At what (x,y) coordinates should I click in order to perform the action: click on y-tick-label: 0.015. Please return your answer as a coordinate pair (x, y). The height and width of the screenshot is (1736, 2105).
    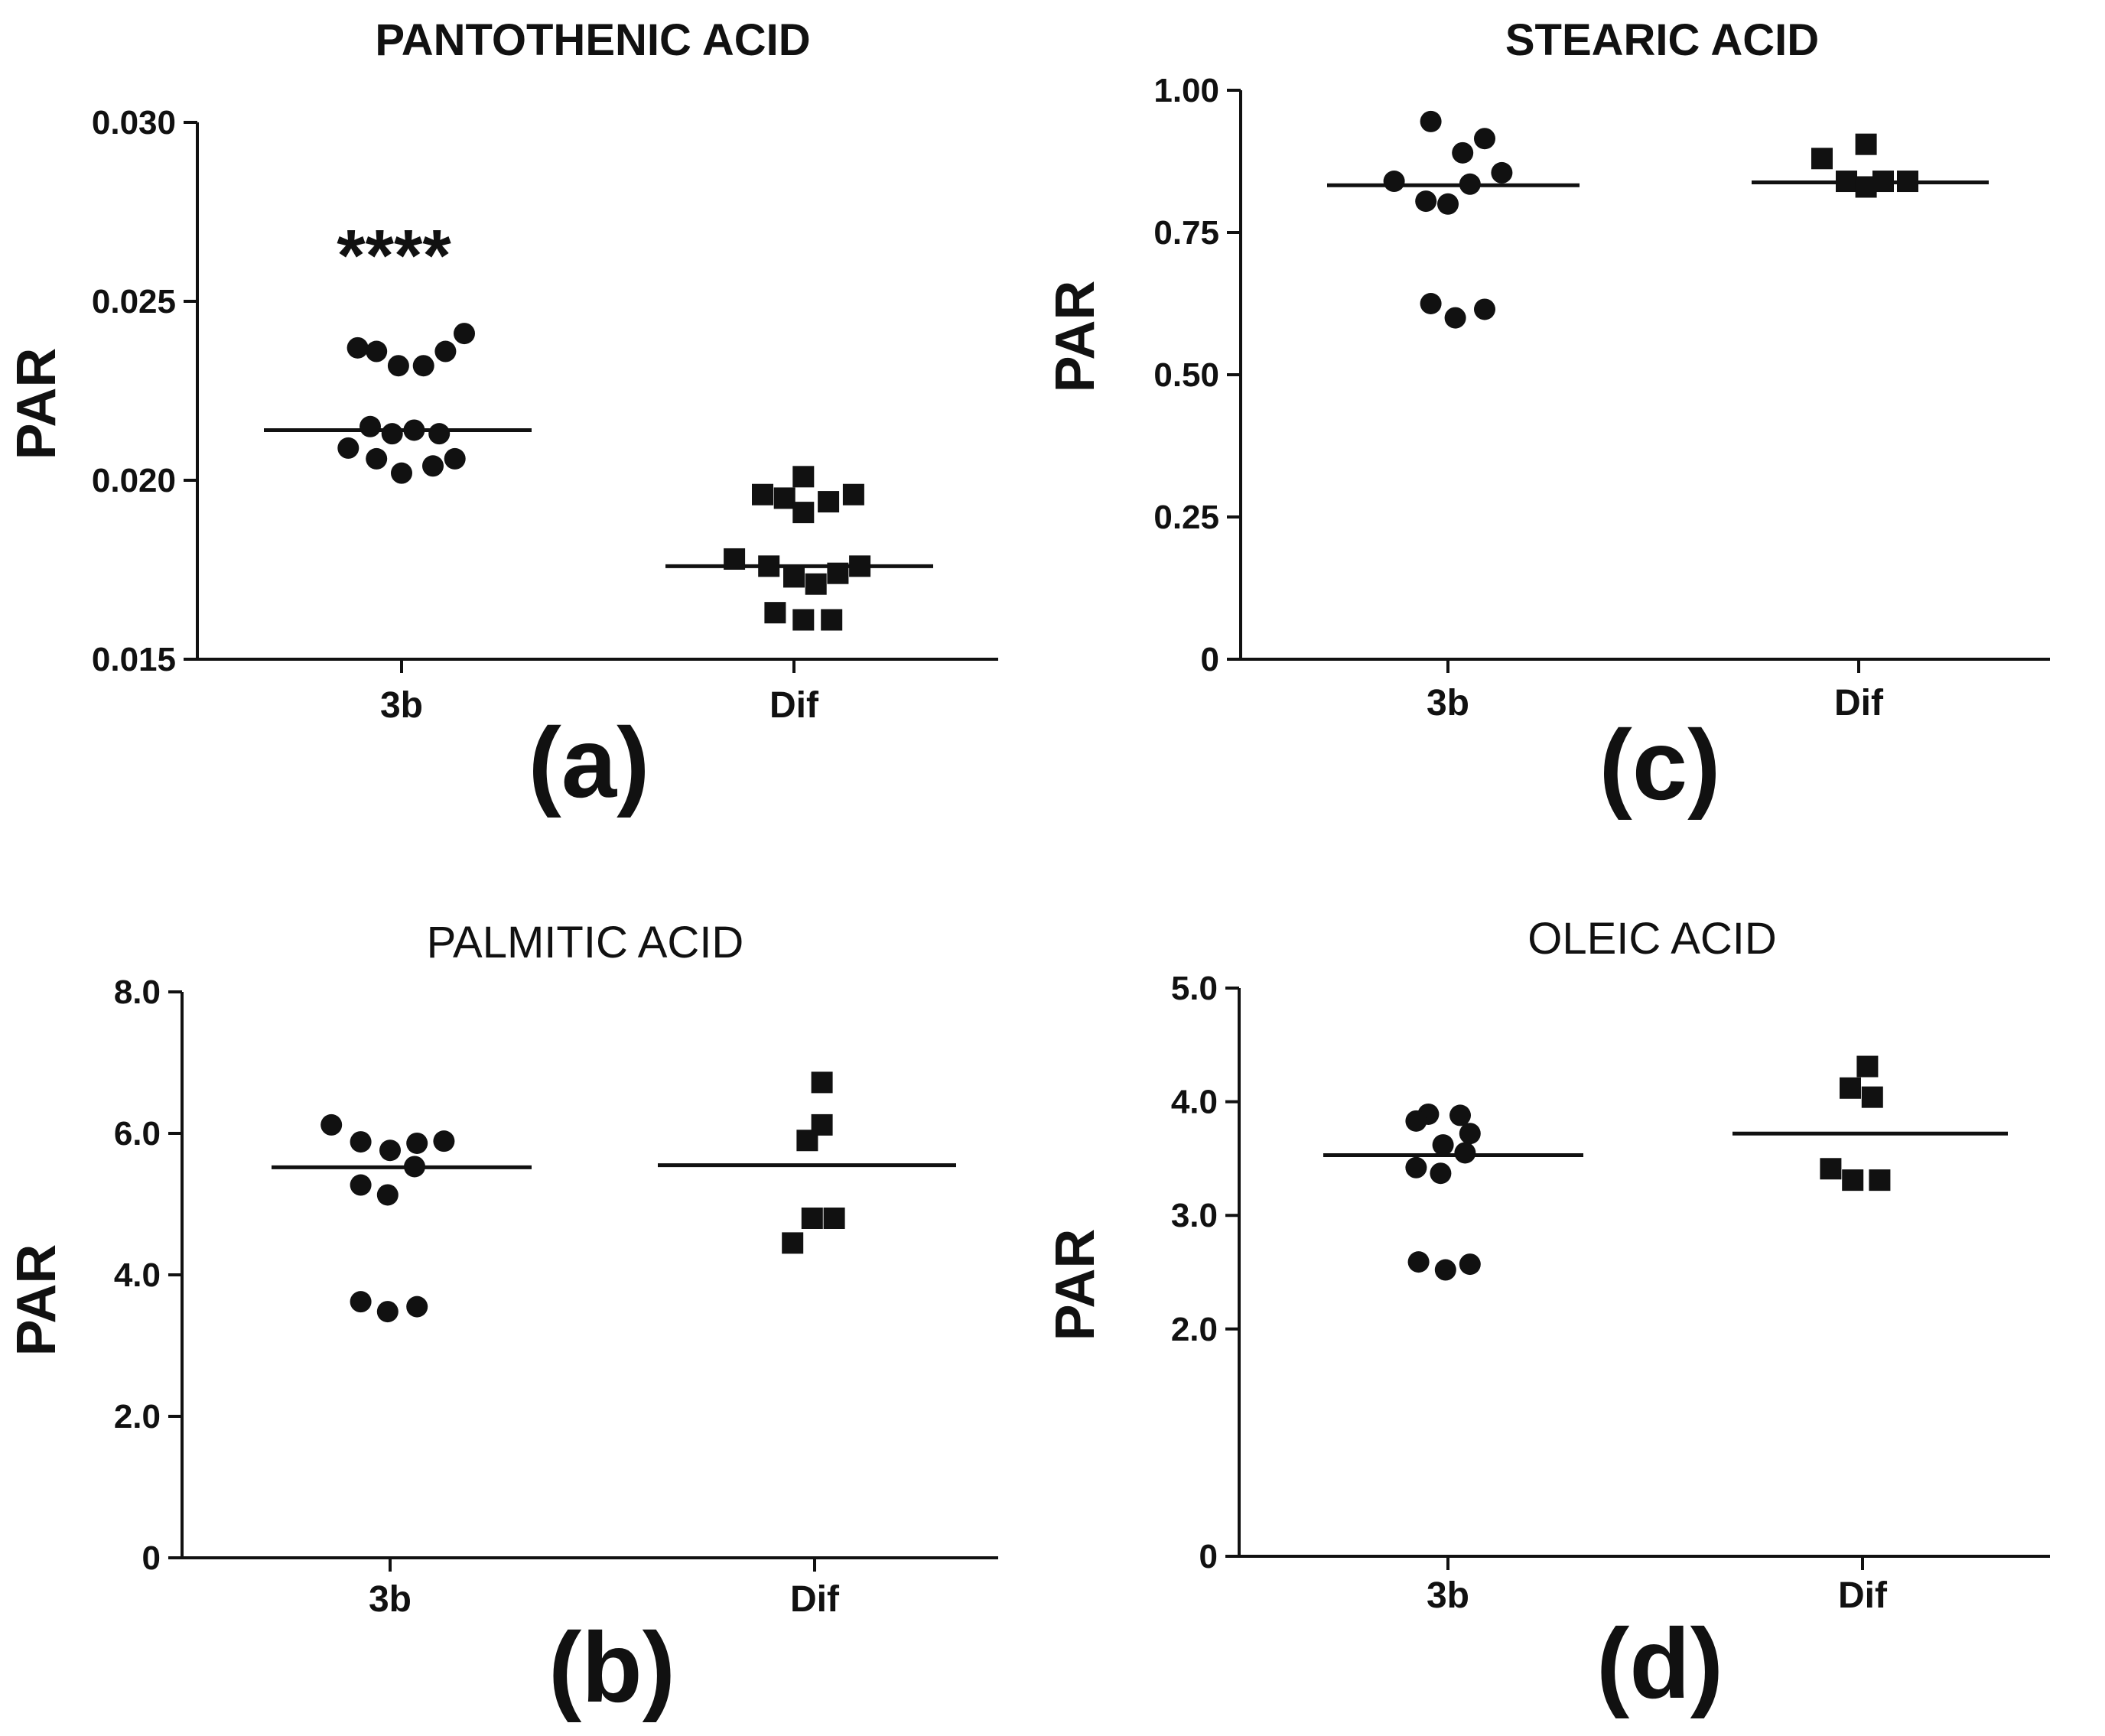
    Looking at the image, I should click on (134, 659).